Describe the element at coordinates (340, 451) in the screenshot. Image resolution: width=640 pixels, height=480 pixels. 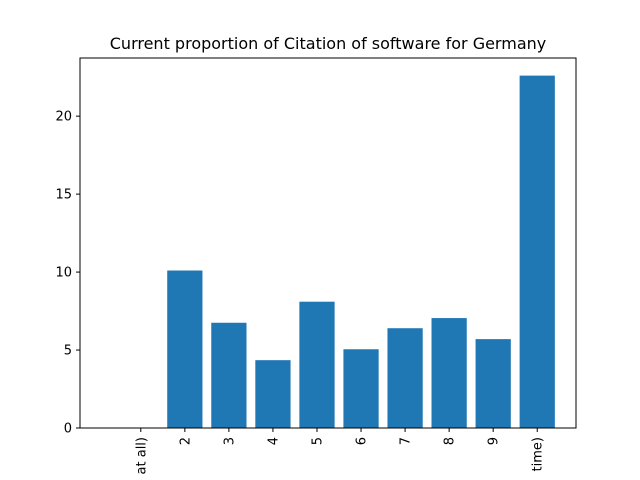
I see `x-axis: at all) 2 3 4 5 6 7 8 9 time)` at that location.